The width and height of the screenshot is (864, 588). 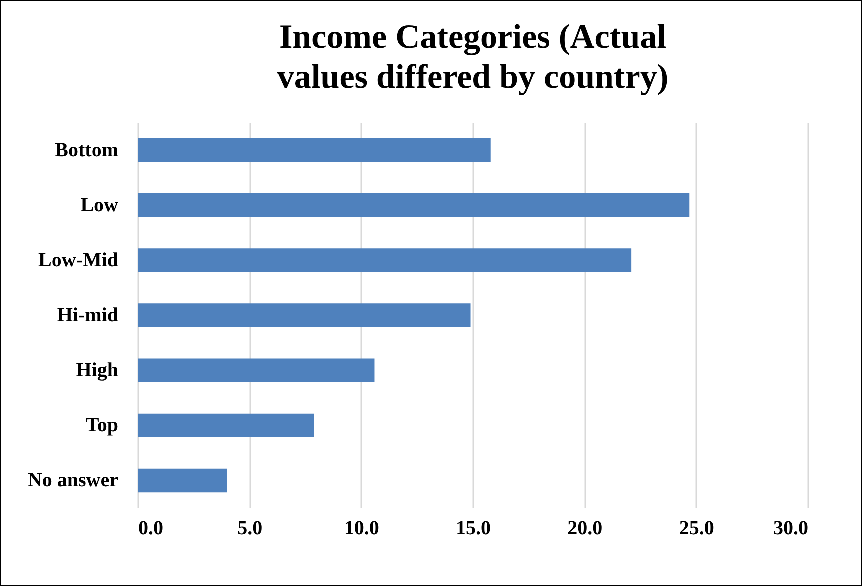 What do you see at coordinates (362, 529) in the screenshot?
I see `x-tick-label: 10.0` at bounding box center [362, 529].